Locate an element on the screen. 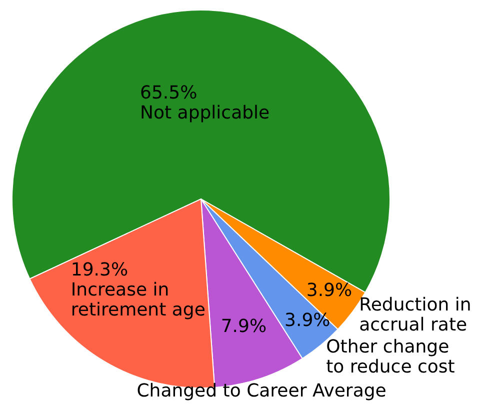 Image resolution: width=484 pixels, height=410 pixels. data-label: 19.3% is located at coordinates (99, 269).